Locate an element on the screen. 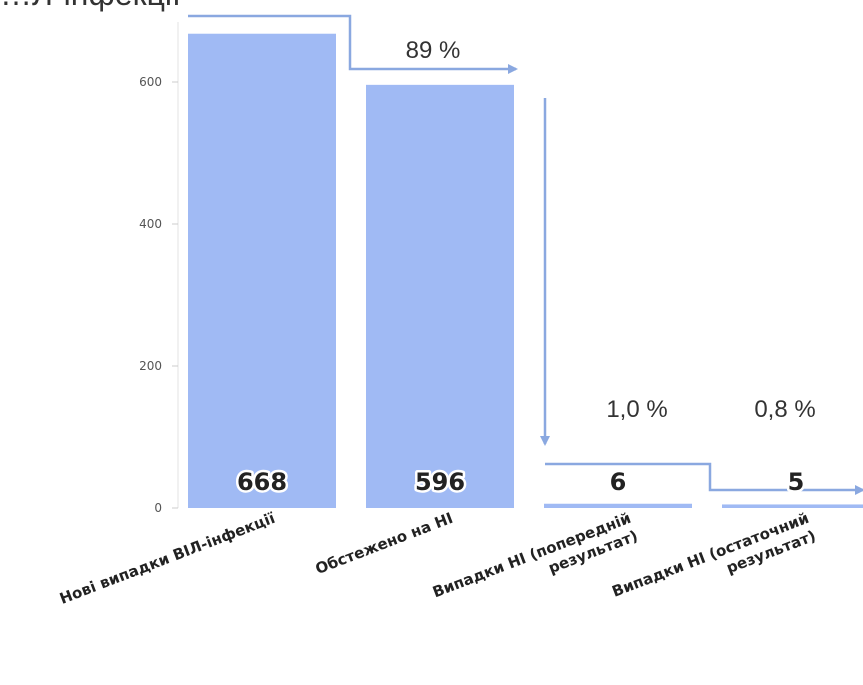  category-label-line: Нові випадки ВІЛ-інфекції is located at coordinates (167, 558).